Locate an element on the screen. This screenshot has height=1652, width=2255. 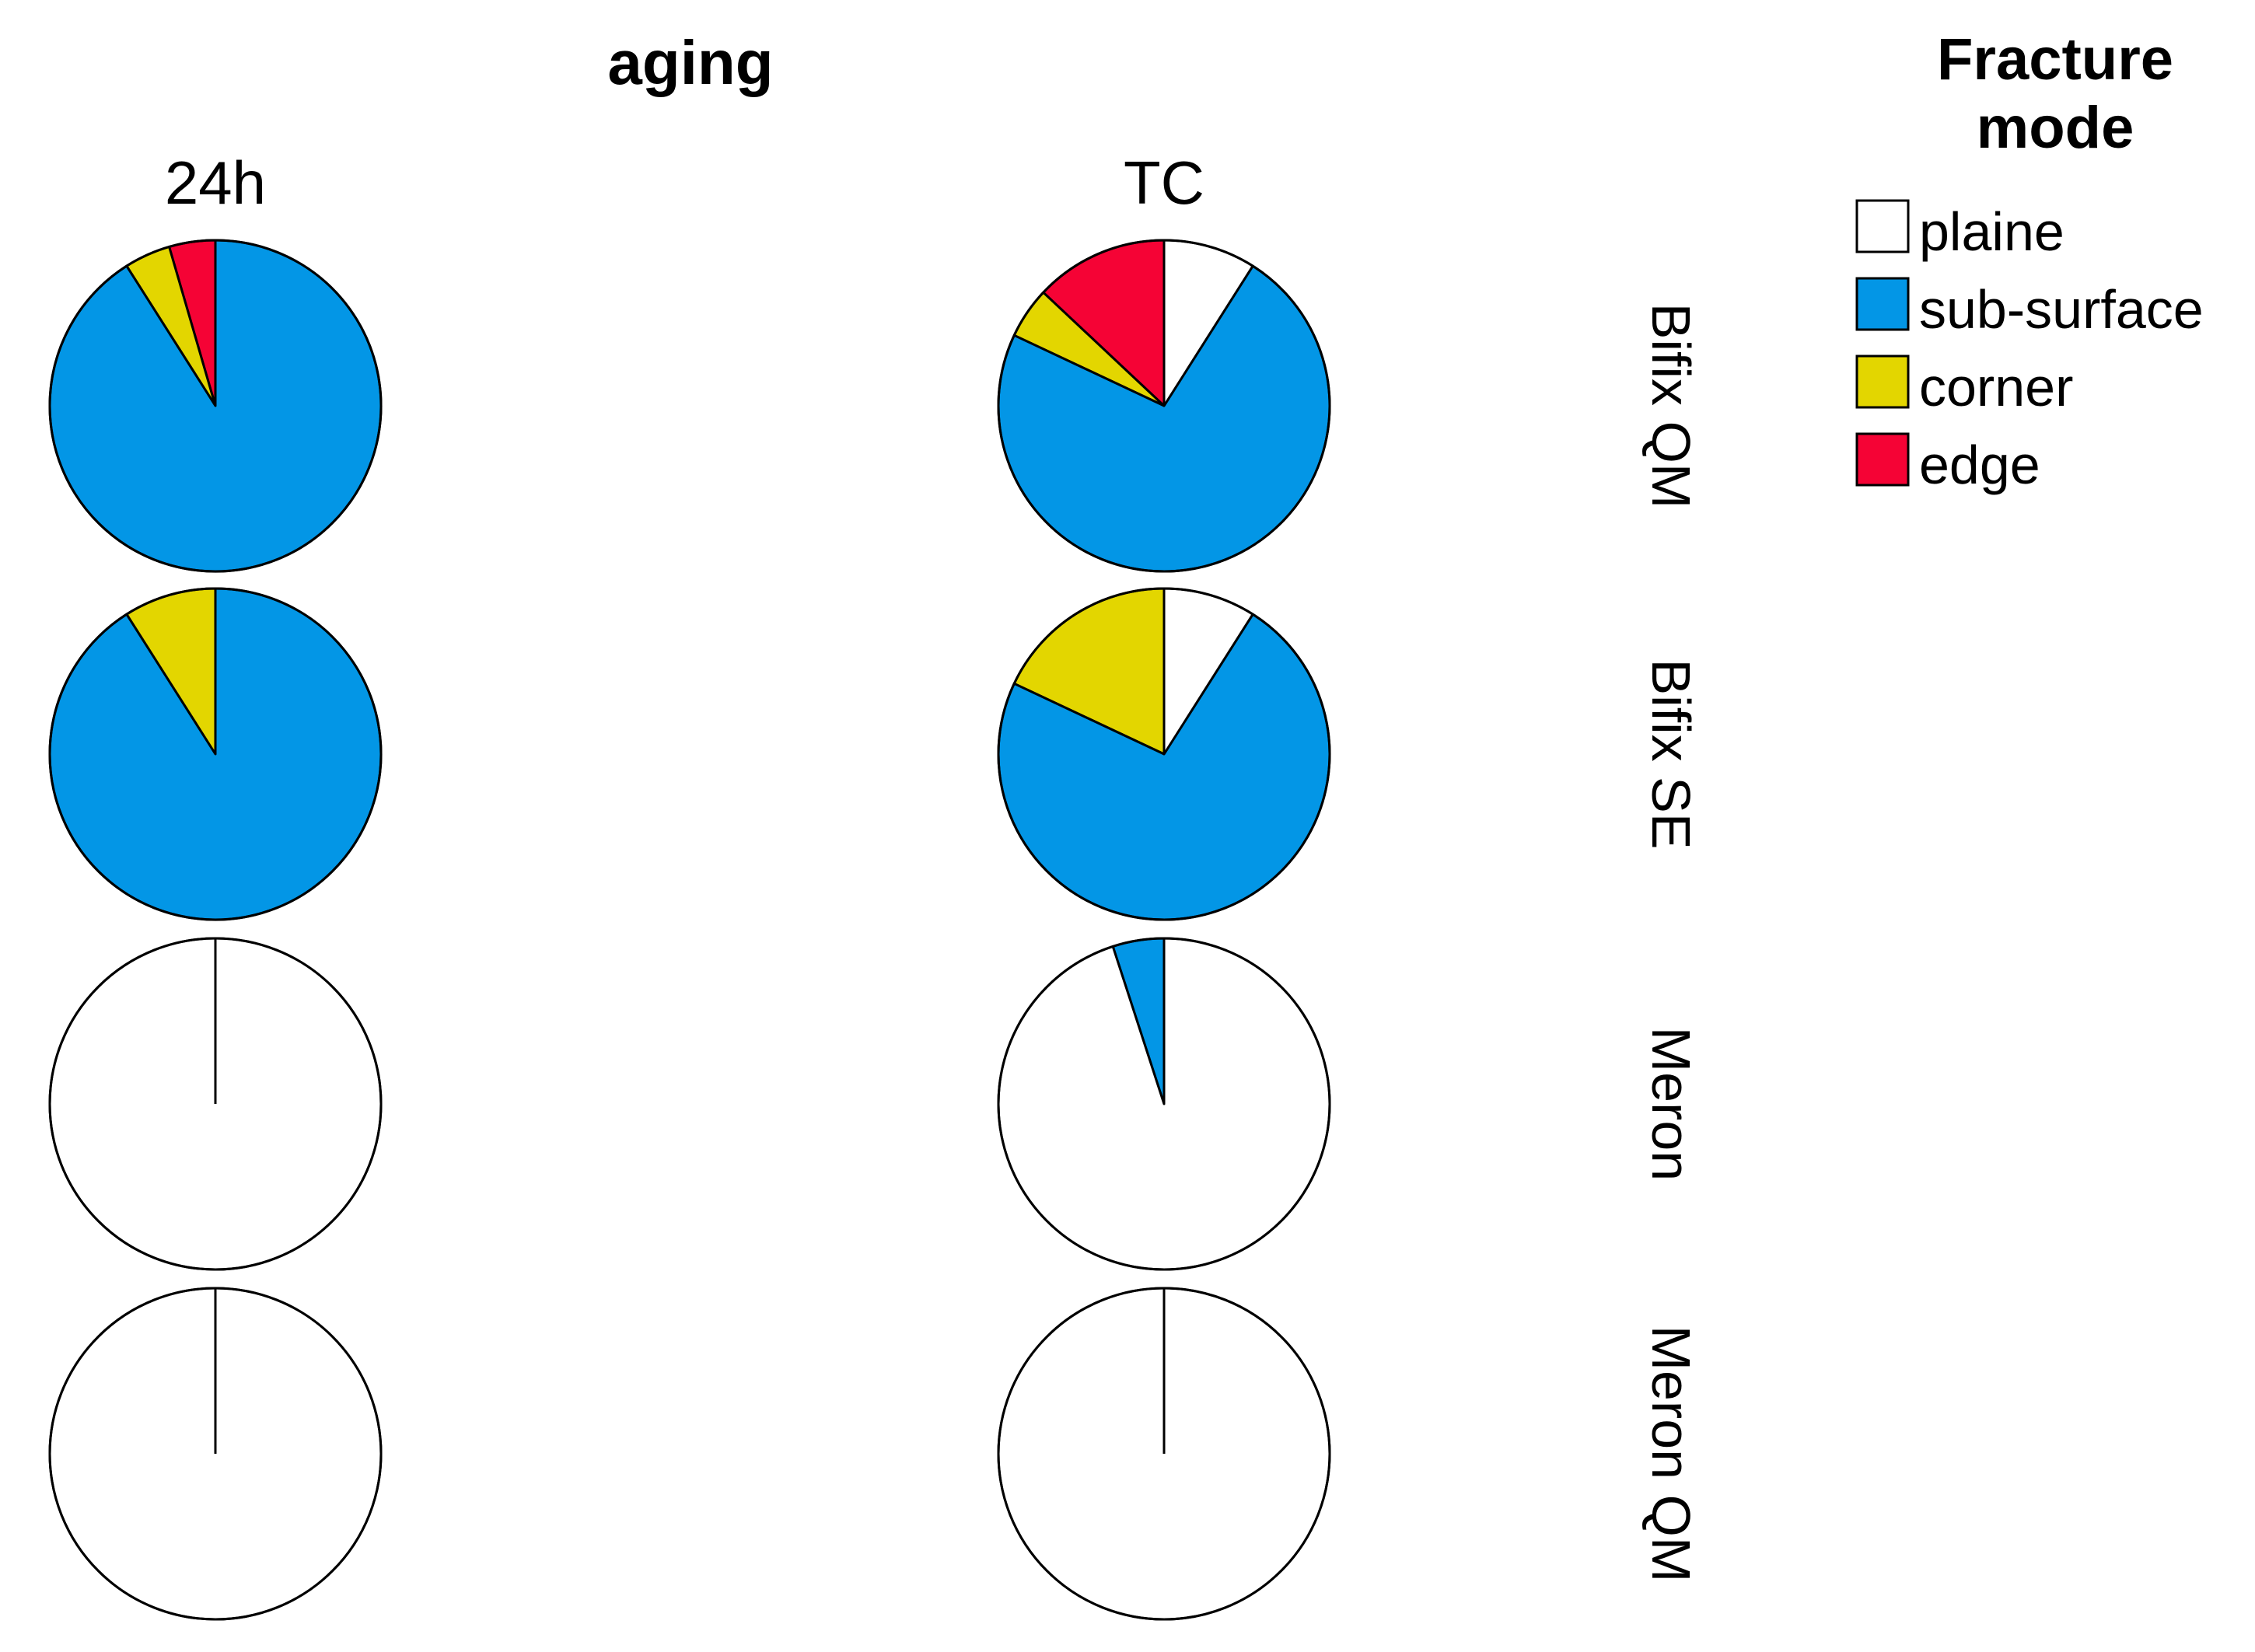
pie-bifix-qm-tc is located at coordinates (1164, 406).